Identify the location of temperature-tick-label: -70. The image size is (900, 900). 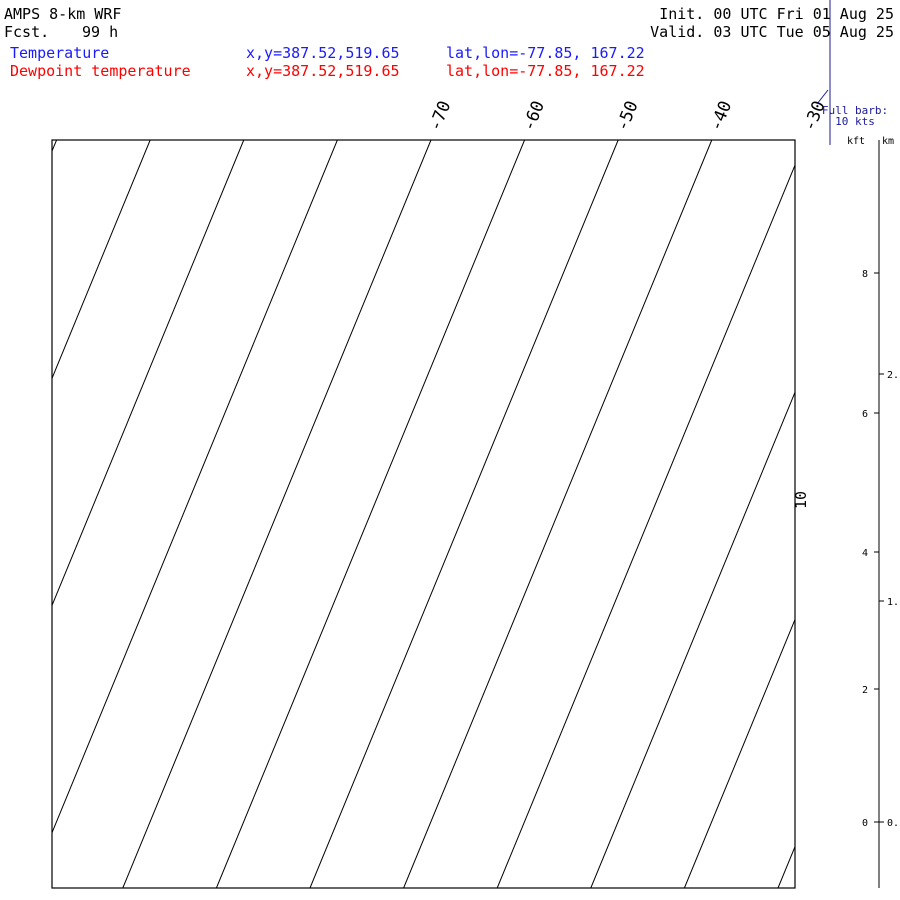
(440, 116).